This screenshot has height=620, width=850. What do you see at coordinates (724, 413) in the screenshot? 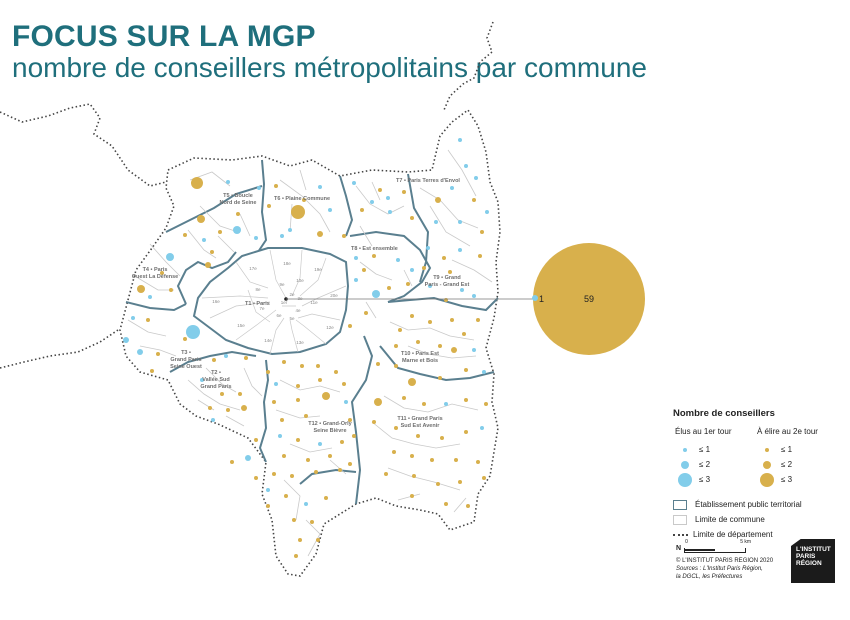
I see `legend-title: Nombre de conseillers` at bounding box center [724, 413].